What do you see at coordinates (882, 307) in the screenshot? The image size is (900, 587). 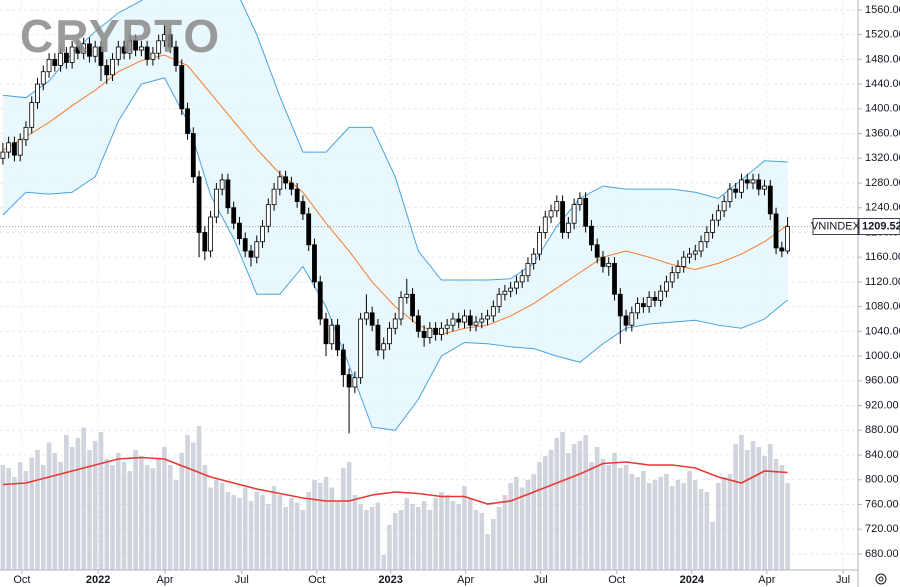 I see `y-tick-label: 1080.00` at bounding box center [882, 307].